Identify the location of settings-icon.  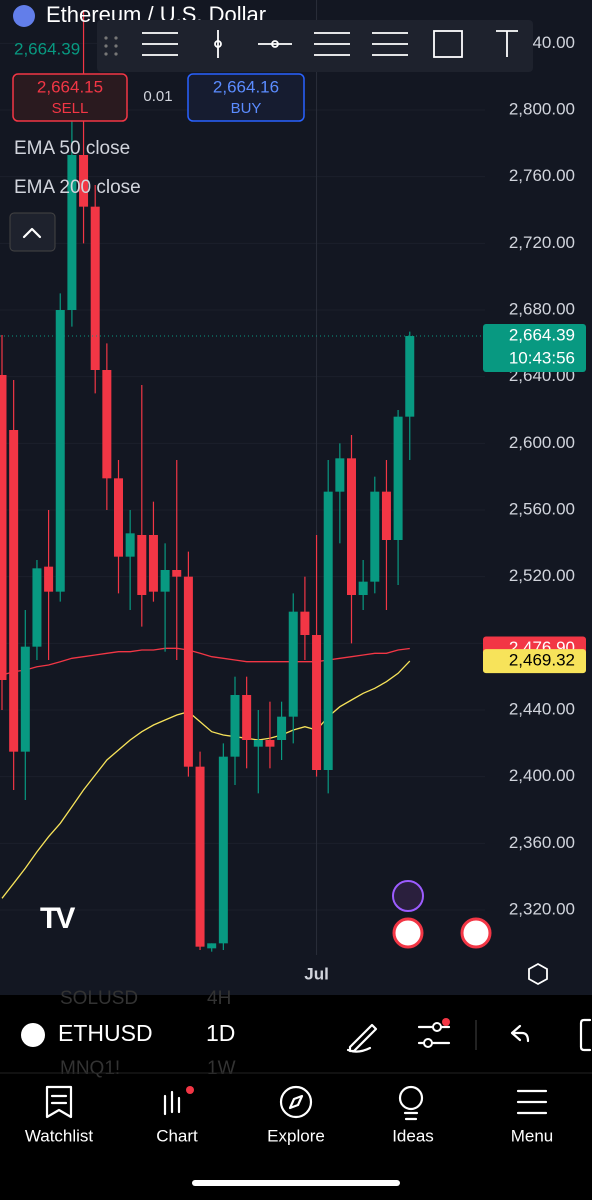
(538, 974).